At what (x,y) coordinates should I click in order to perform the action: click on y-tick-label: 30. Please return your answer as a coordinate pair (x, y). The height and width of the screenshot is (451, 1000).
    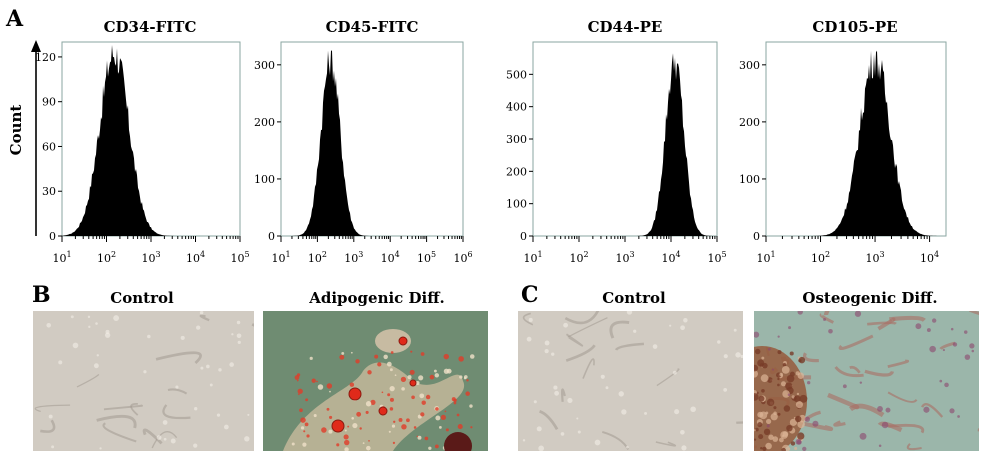
    Looking at the image, I should click on (49, 191).